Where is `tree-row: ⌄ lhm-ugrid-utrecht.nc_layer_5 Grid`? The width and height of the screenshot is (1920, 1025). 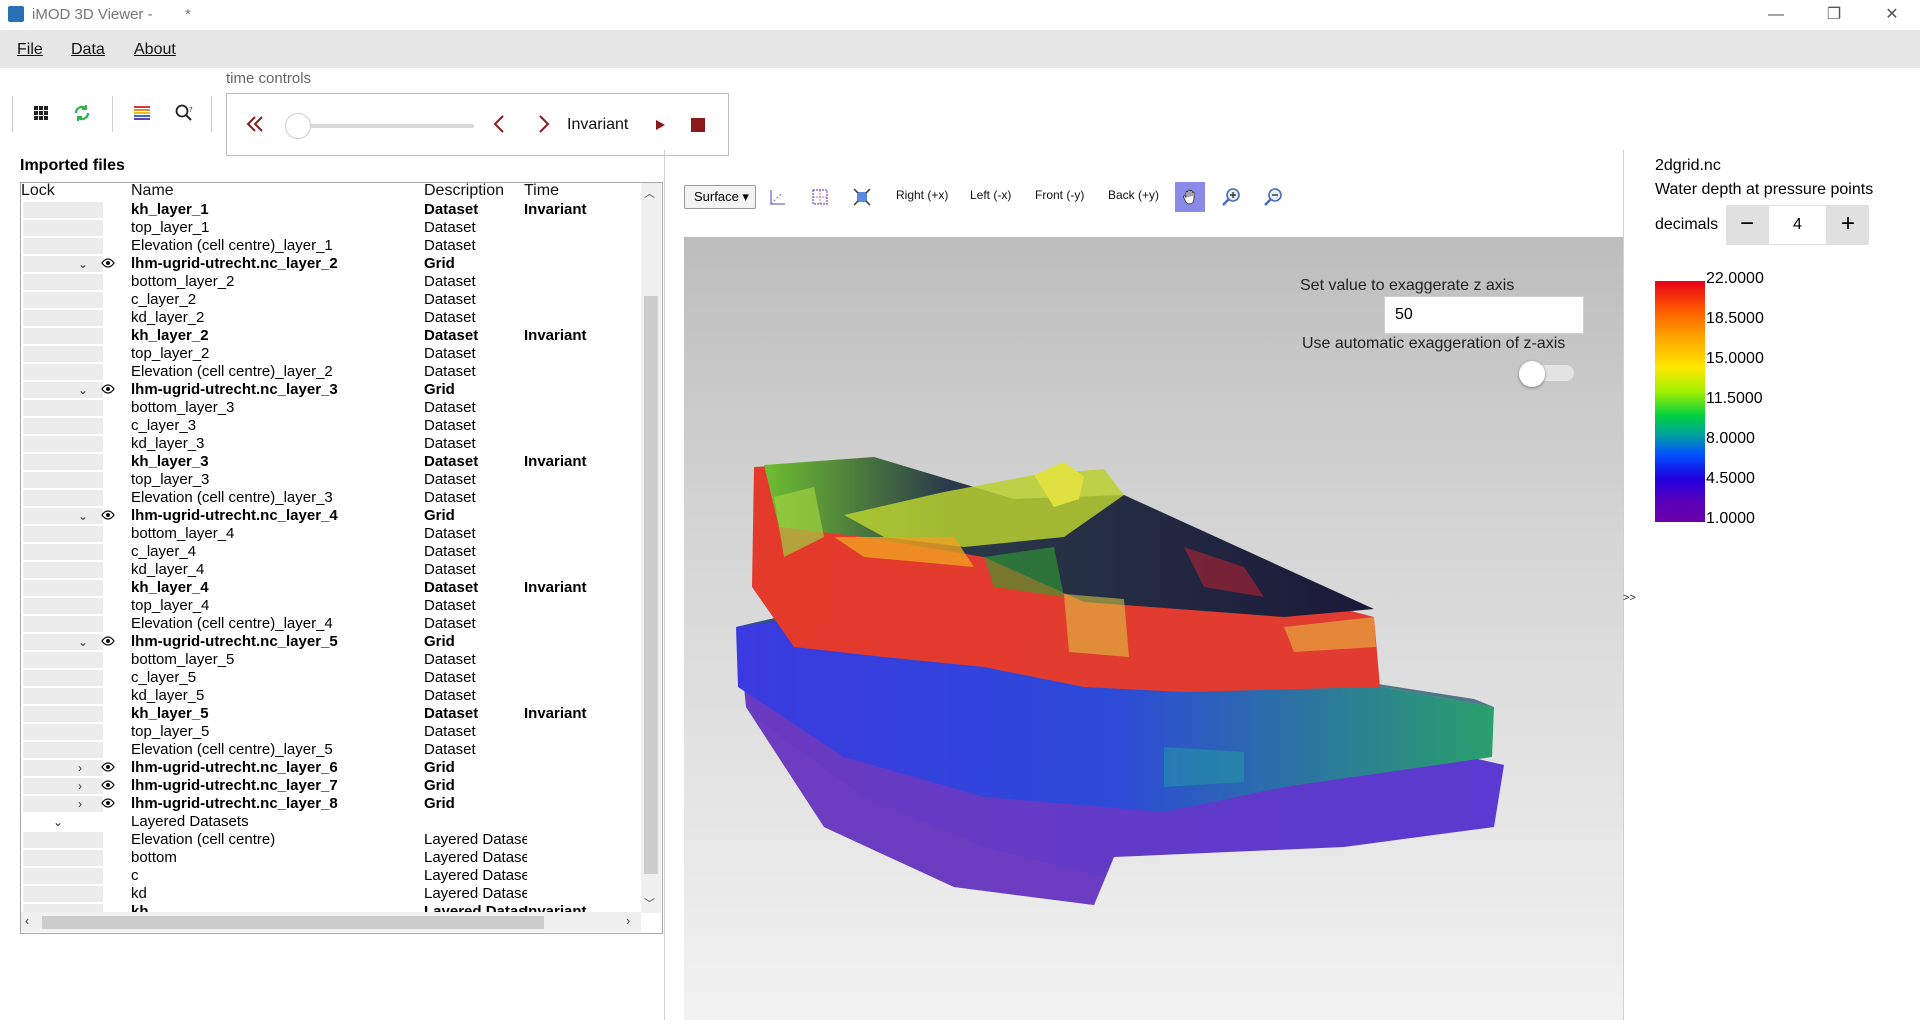 tree-row: ⌄ lhm-ugrid-utrecht.nc_layer_5 Grid is located at coordinates (331, 642).